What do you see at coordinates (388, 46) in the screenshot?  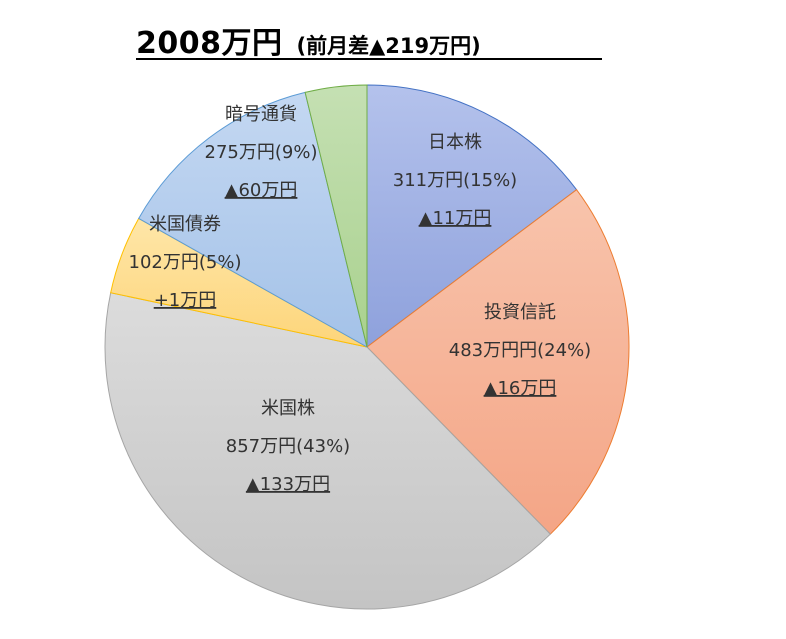 I see `chart-title-change: (前月差▲219万円)` at bounding box center [388, 46].